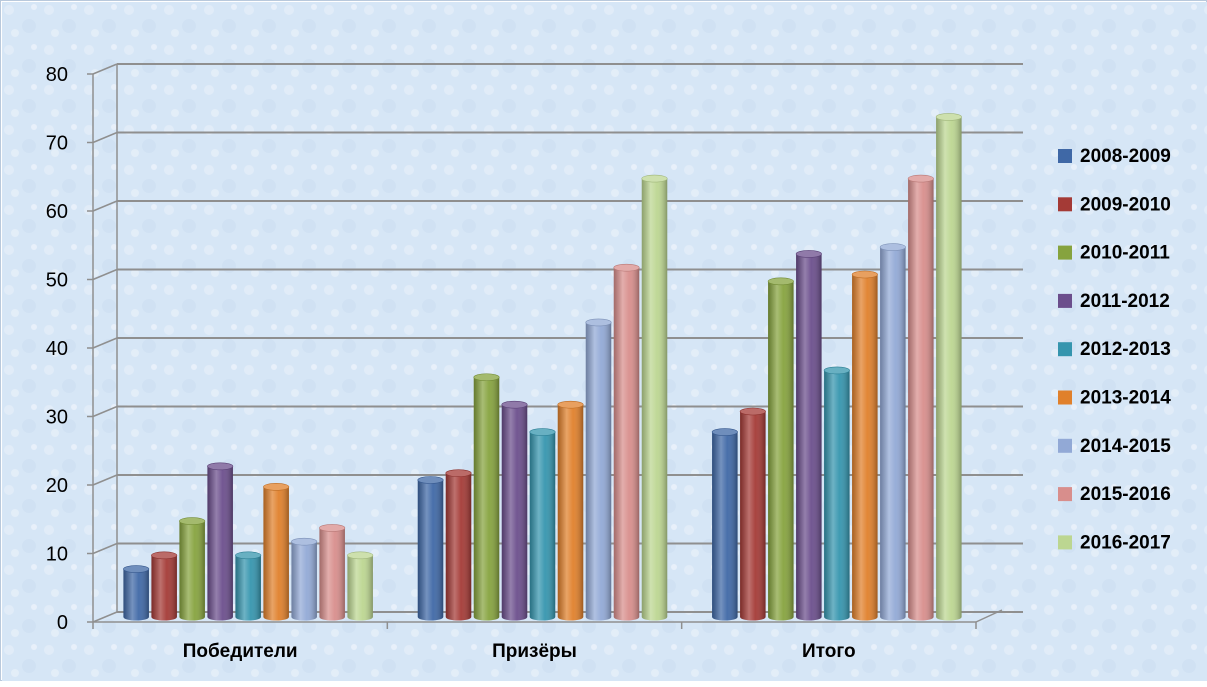 This screenshot has width=1207, height=687. Describe the element at coordinates (57, 144) in the screenshot. I see `y-tick-label: 70` at that location.